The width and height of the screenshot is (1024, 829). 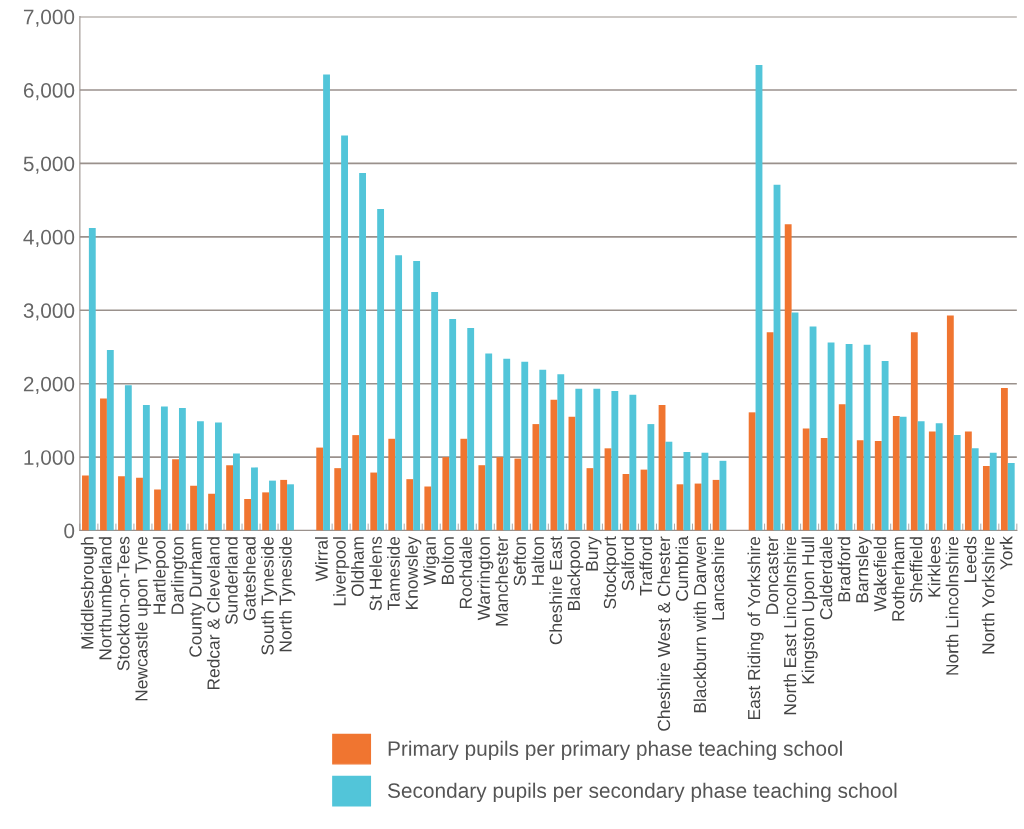 What do you see at coordinates (49, 385) in the screenshot?
I see `y-tick-label: 2,000` at bounding box center [49, 385].